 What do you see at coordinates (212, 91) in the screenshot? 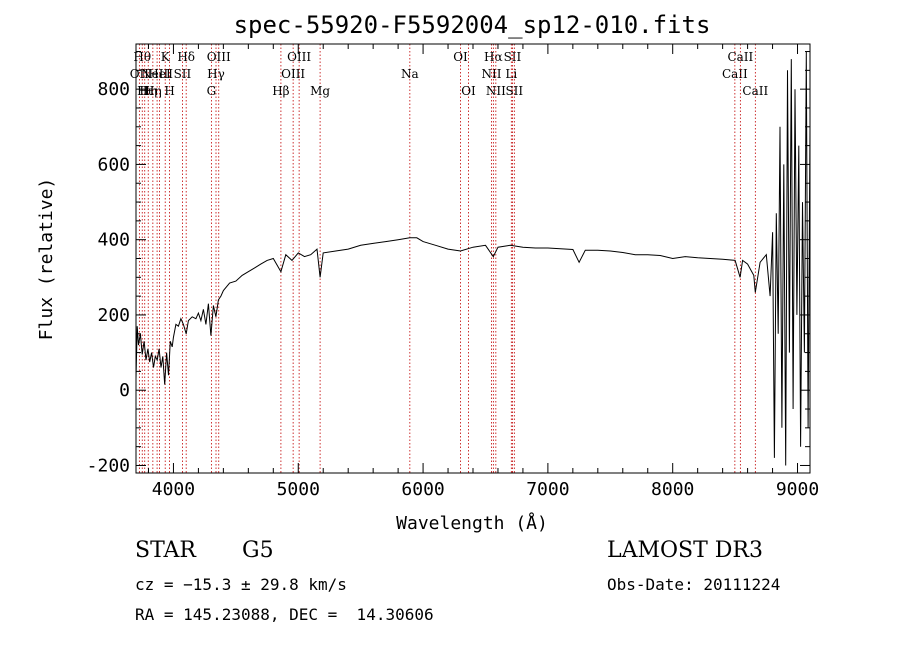
I see `spectral-line-label: G` at bounding box center [212, 91].